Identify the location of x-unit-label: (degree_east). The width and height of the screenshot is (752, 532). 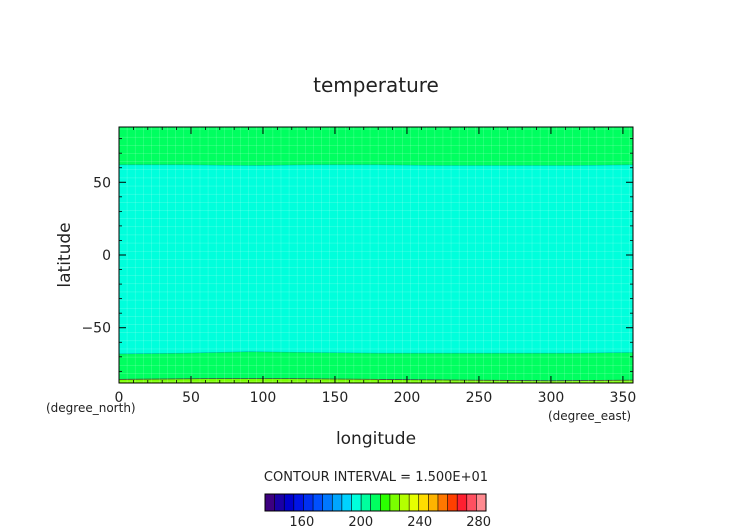
(589, 416).